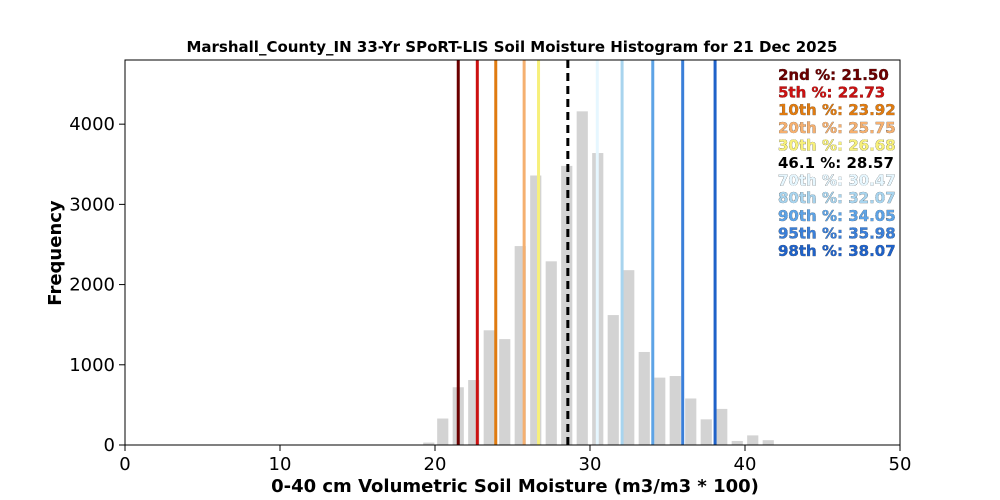 The image size is (1000, 500). What do you see at coordinates (435, 464) in the screenshot?
I see `x-tick-label: 20` at bounding box center [435, 464].